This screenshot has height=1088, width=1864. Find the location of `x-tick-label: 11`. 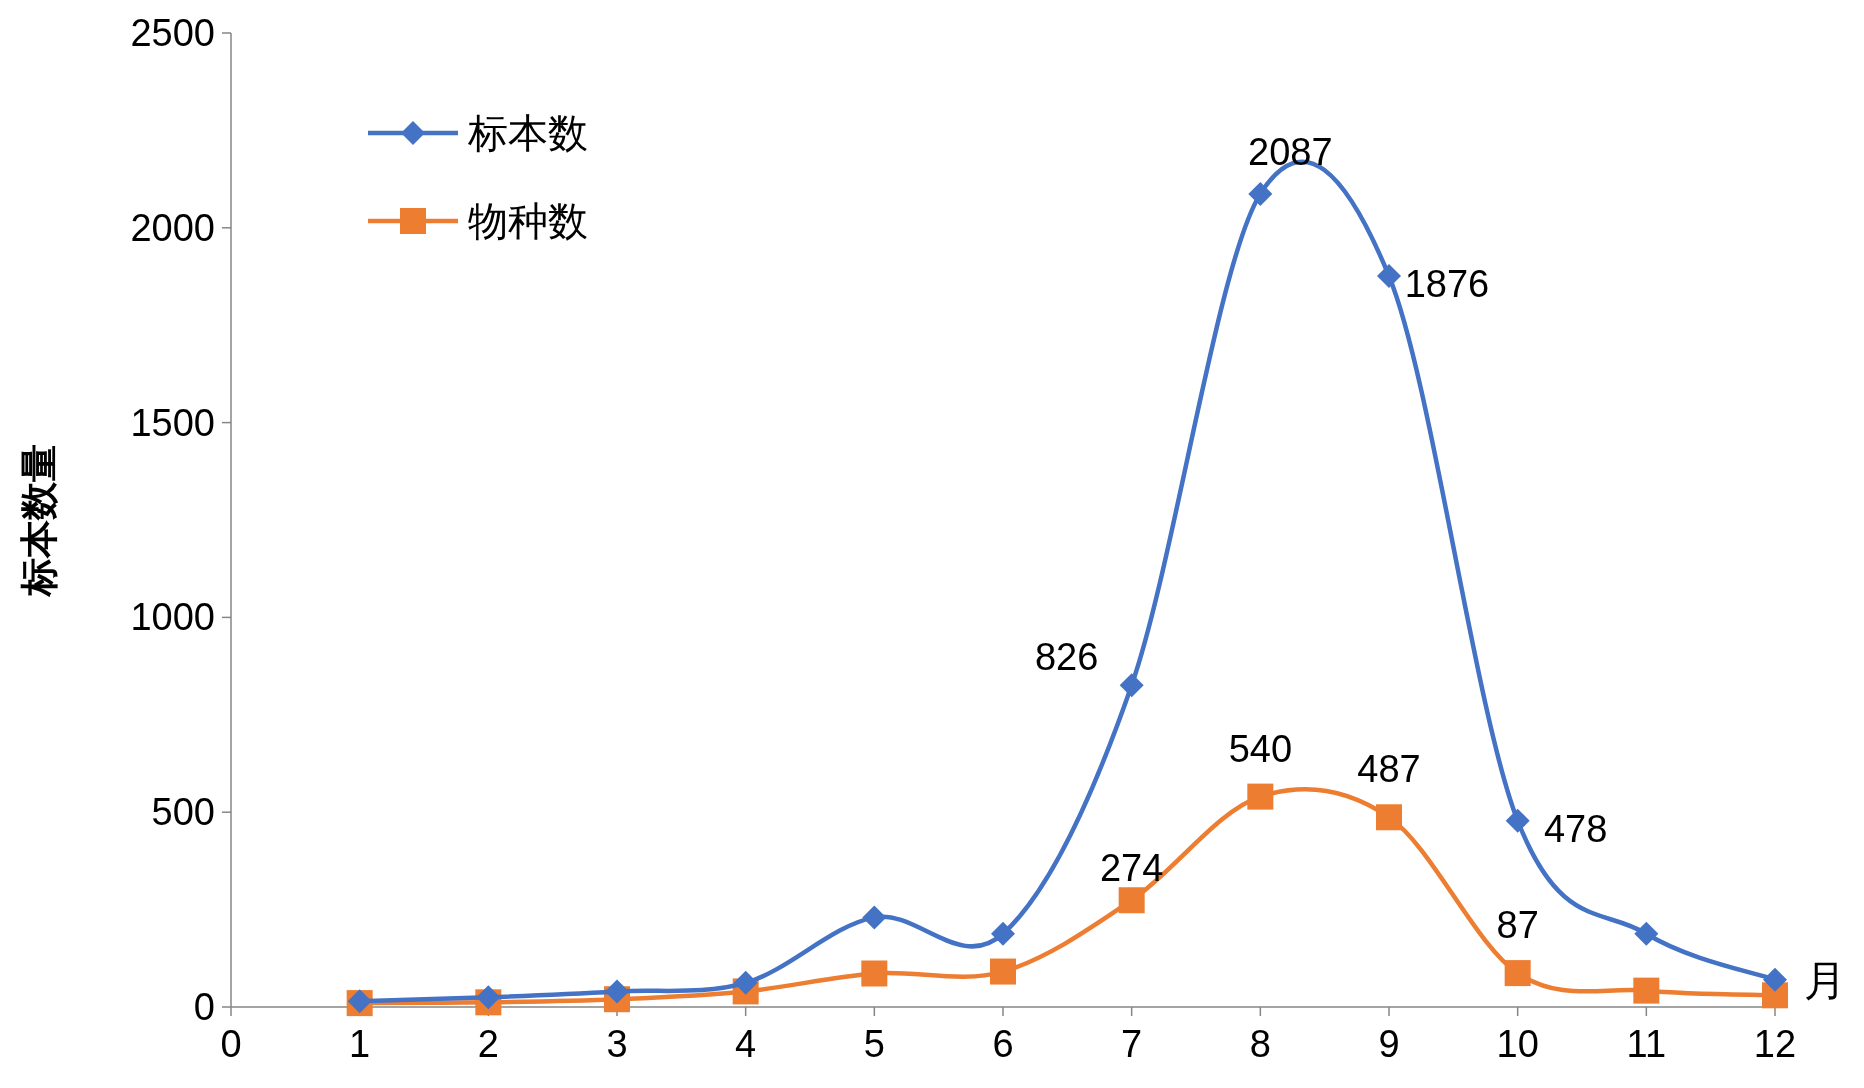

x-tick-label: 11 is located at coordinates (1646, 1044).